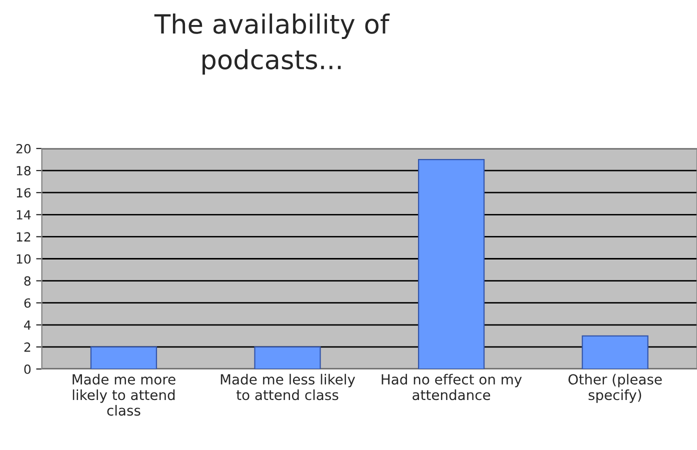 The height and width of the screenshot is (450, 697). What do you see at coordinates (27, 347) in the screenshot?
I see `y-tick-label: 2` at bounding box center [27, 347].